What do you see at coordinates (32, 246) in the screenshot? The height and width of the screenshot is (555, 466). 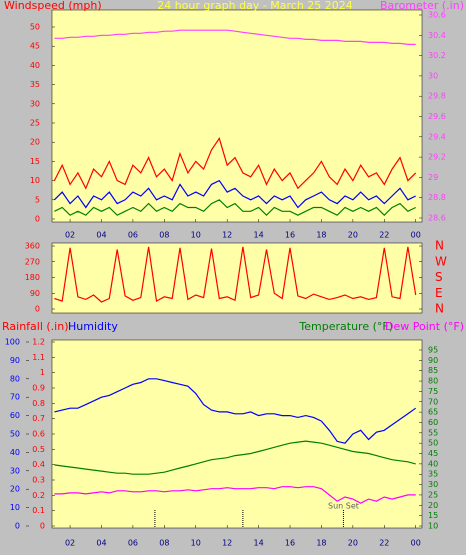 I see `y-tick-label: 360` at bounding box center [32, 246].